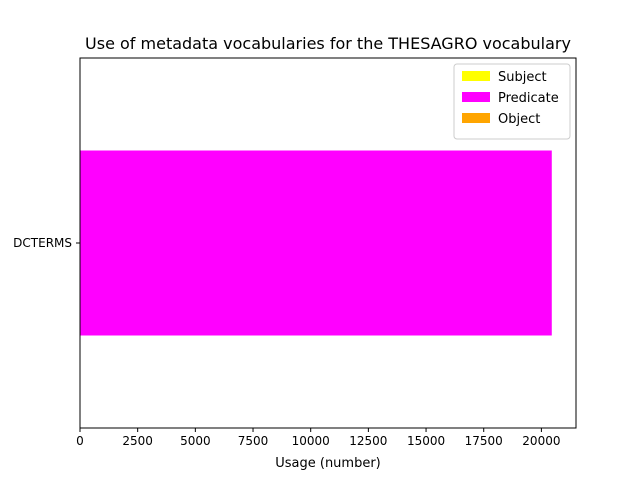 The image size is (640, 480). What do you see at coordinates (195, 441) in the screenshot?
I see `x-tick-label: 5000` at bounding box center [195, 441].